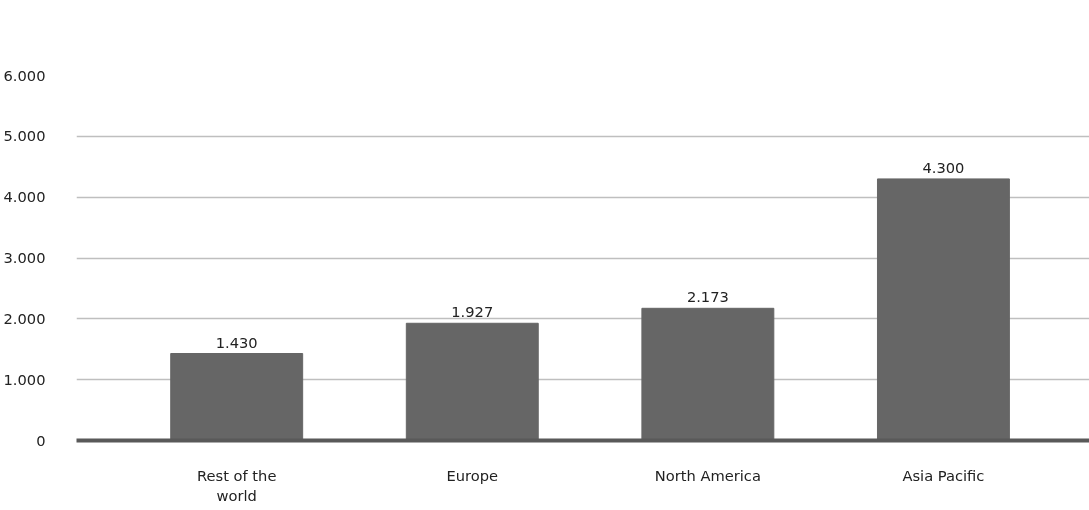 This screenshot has width=1089, height=510. Describe the element at coordinates (24, 75) in the screenshot. I see `y-tick-label: 6.000` at that location.